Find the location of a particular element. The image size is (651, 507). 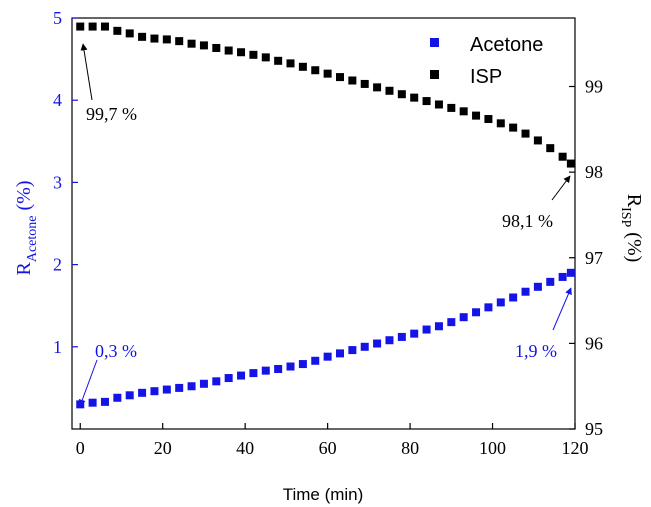

x-tick-label: 120 is located at coordinates (575, 448).